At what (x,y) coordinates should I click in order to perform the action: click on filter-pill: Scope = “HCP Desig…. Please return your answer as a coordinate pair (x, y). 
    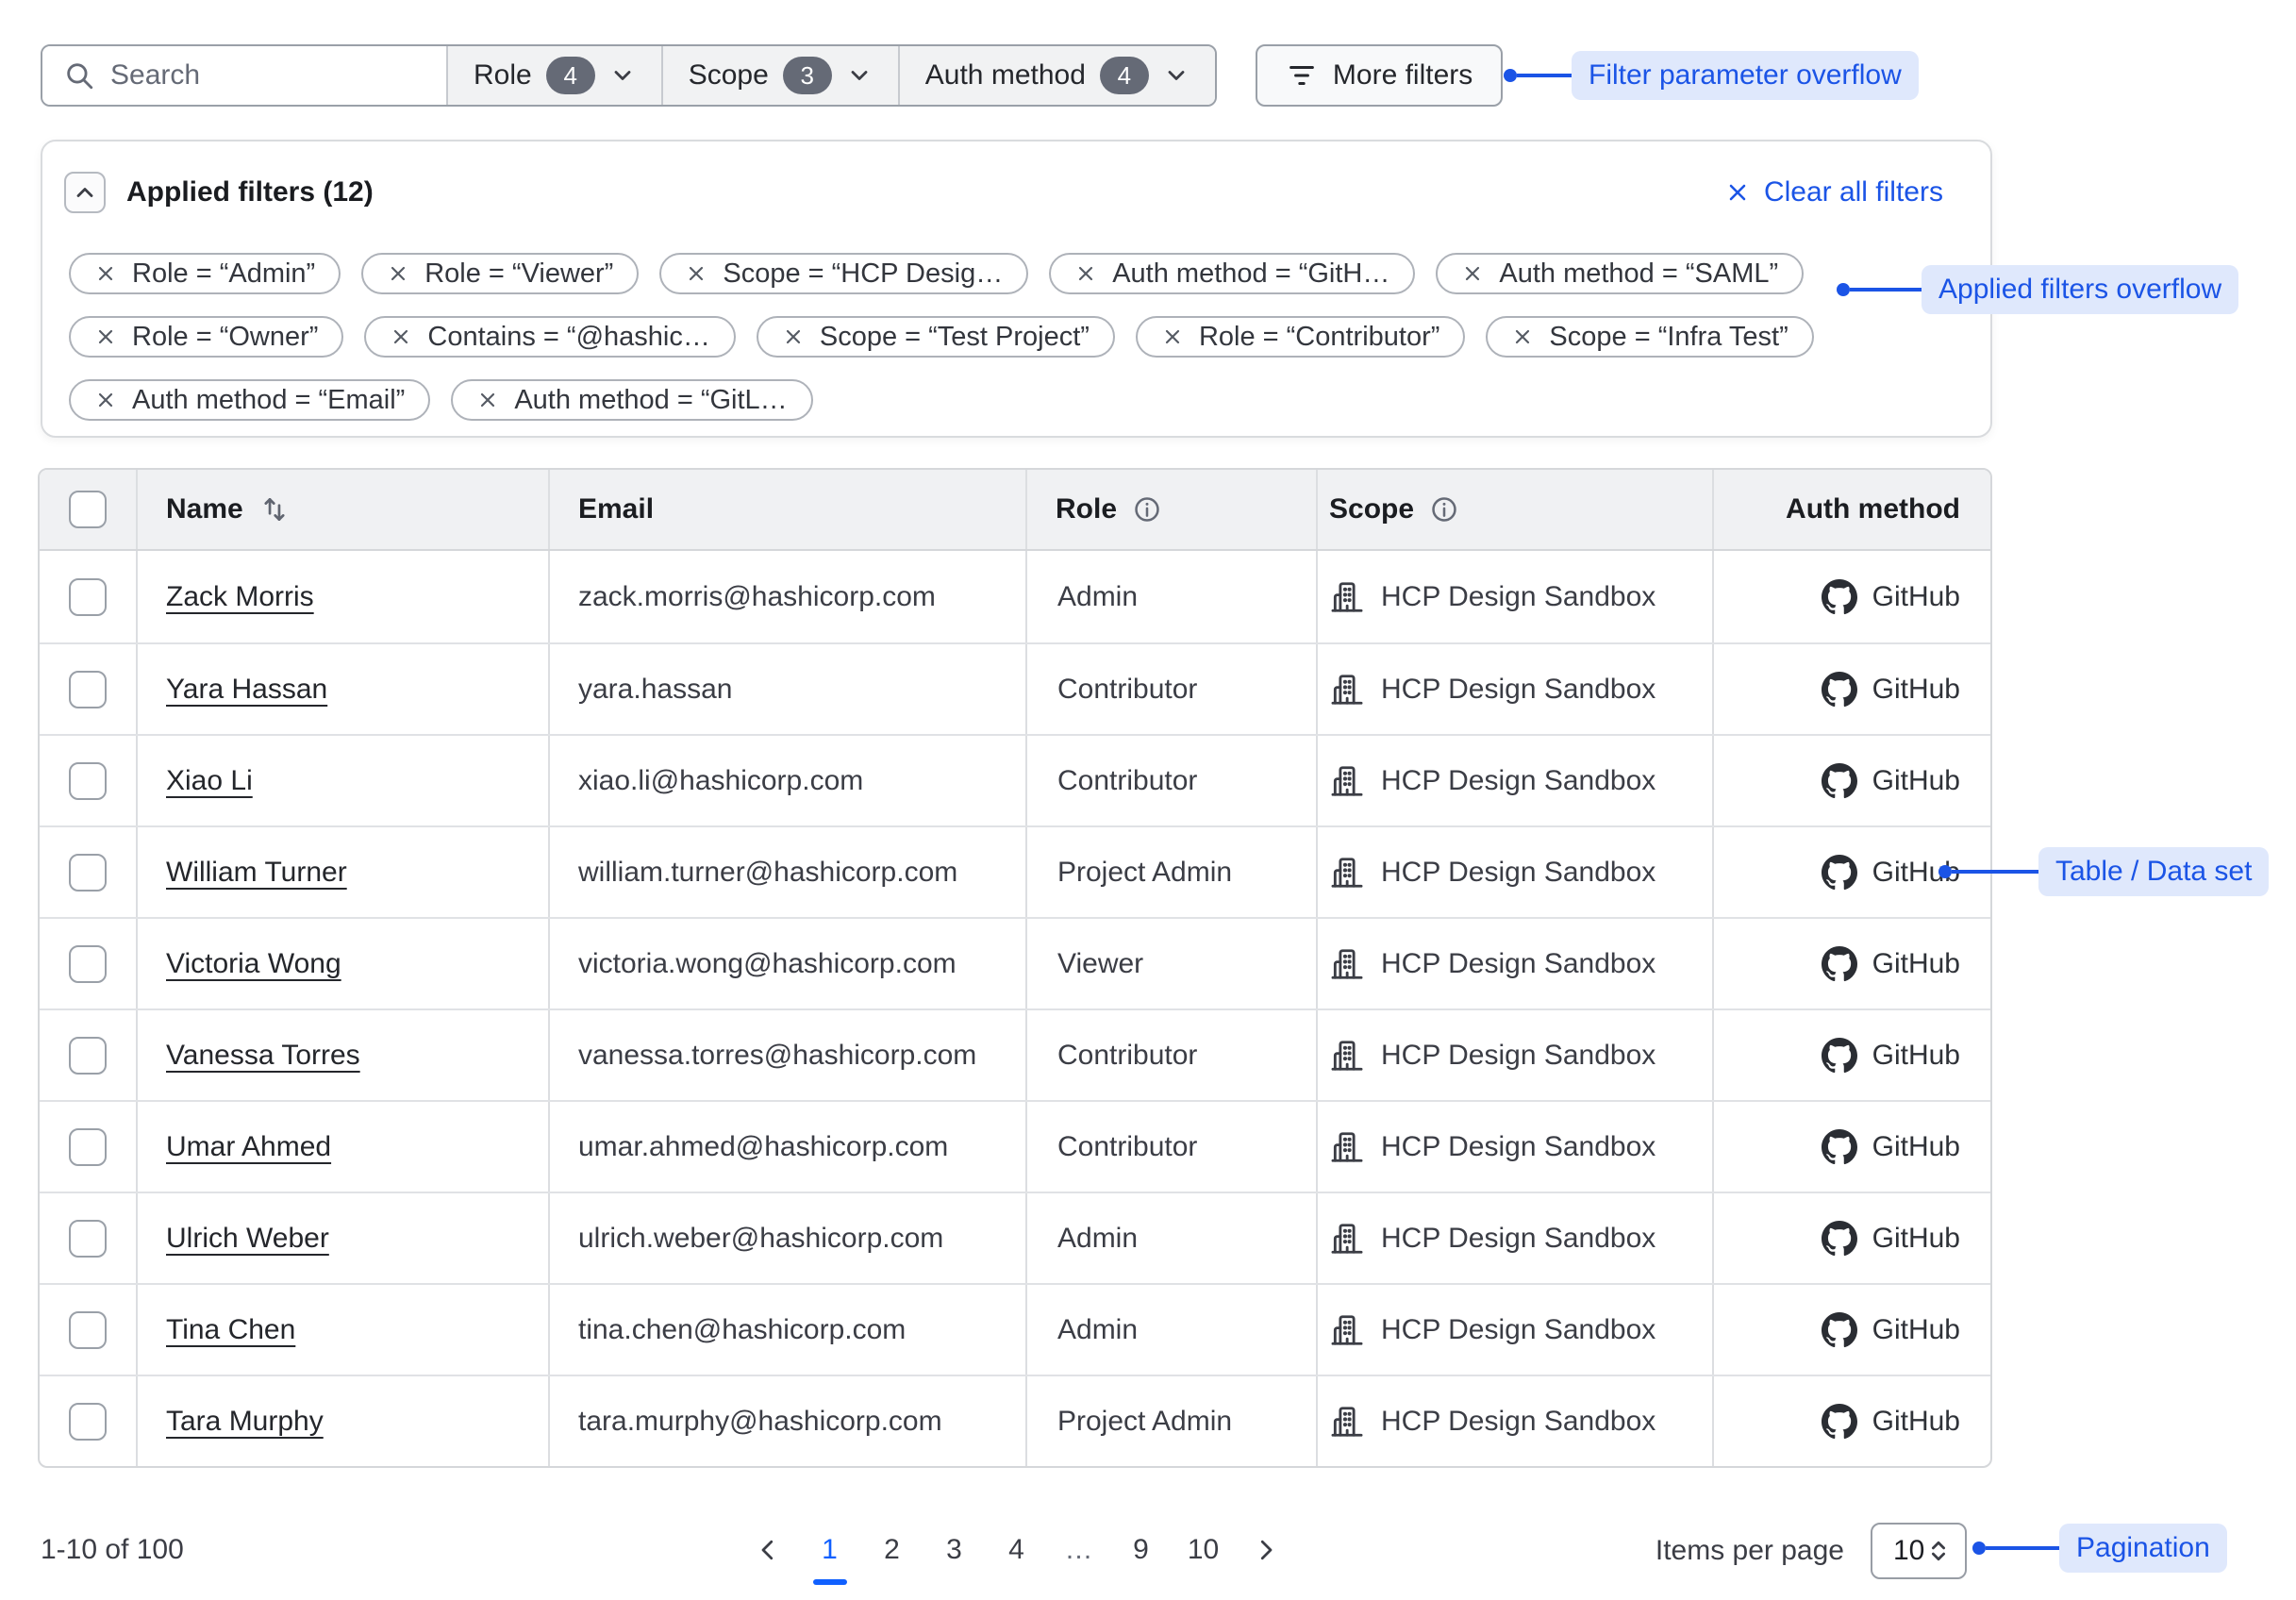
    Looking at the image, I should click on (844, 273).